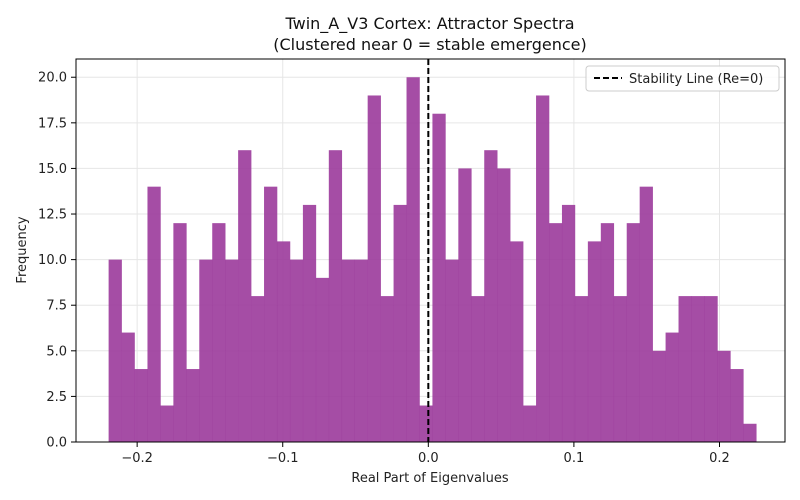 Image resolution: width=800 pixels, height=500 pixels. I want to click on y-tick-label: 7.5, so click(56, 306).